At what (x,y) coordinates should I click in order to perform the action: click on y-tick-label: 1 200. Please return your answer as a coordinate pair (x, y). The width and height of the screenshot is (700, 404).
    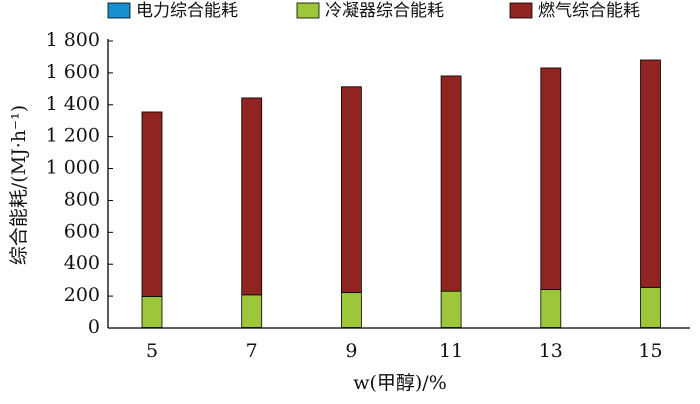
    Looking at the image, I should click on (73, 136).